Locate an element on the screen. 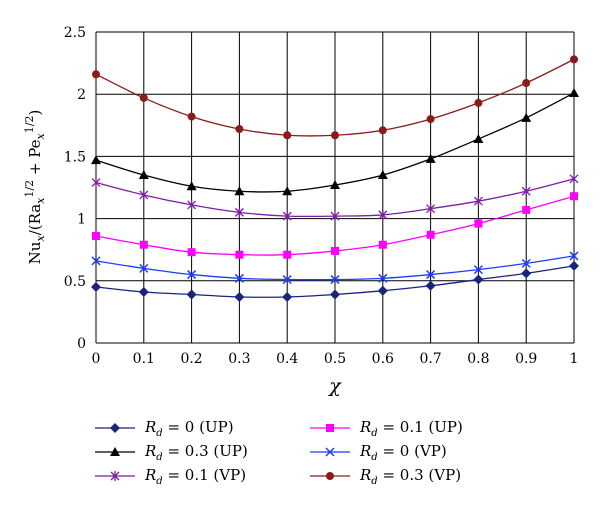 Image resolution: width=600 pixels, height=513 pixels. x-tick-label: 0.6 is located at coordinates (383, 359).